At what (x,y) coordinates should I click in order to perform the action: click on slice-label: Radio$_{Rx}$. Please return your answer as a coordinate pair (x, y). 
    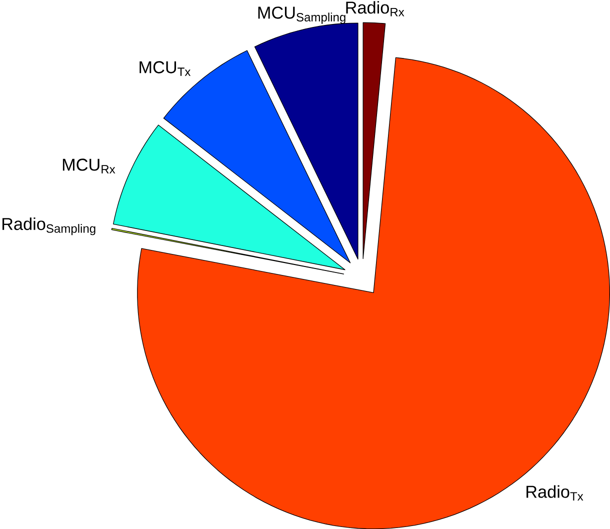
    Looking at the image, I should click on (375, 8).